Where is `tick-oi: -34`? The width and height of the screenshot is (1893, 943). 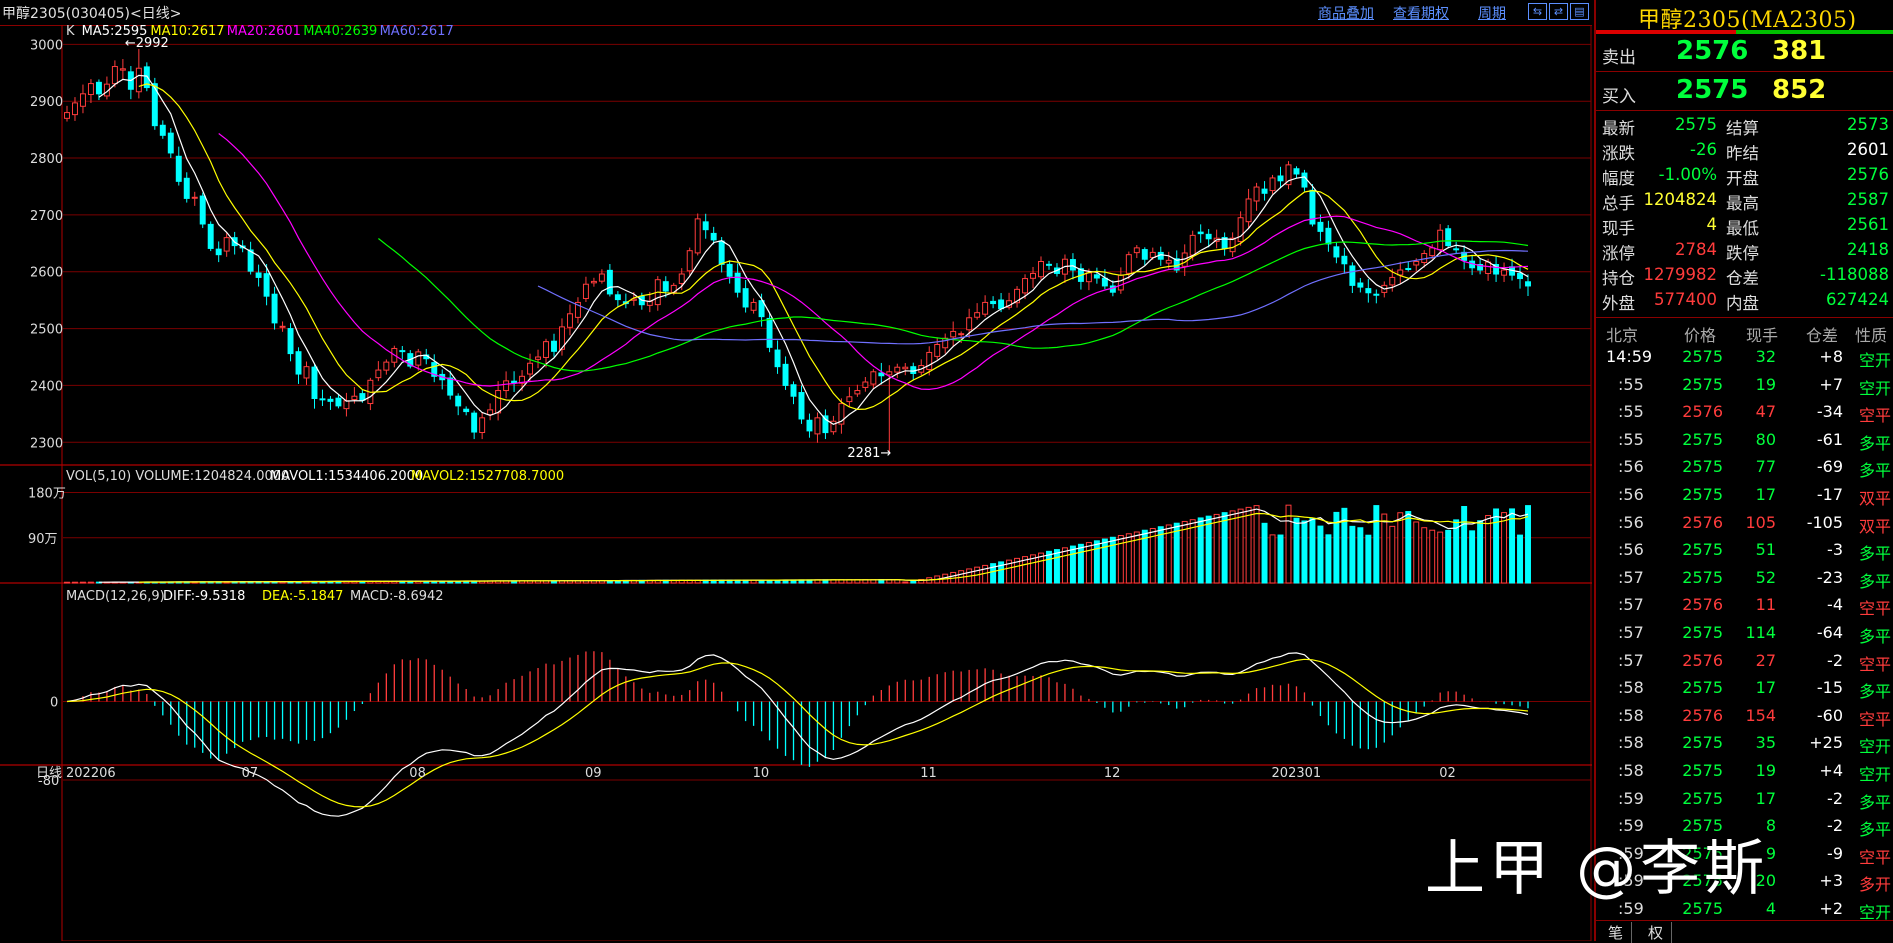
tick-oi: -34 is located at coordinates (1829, 412).